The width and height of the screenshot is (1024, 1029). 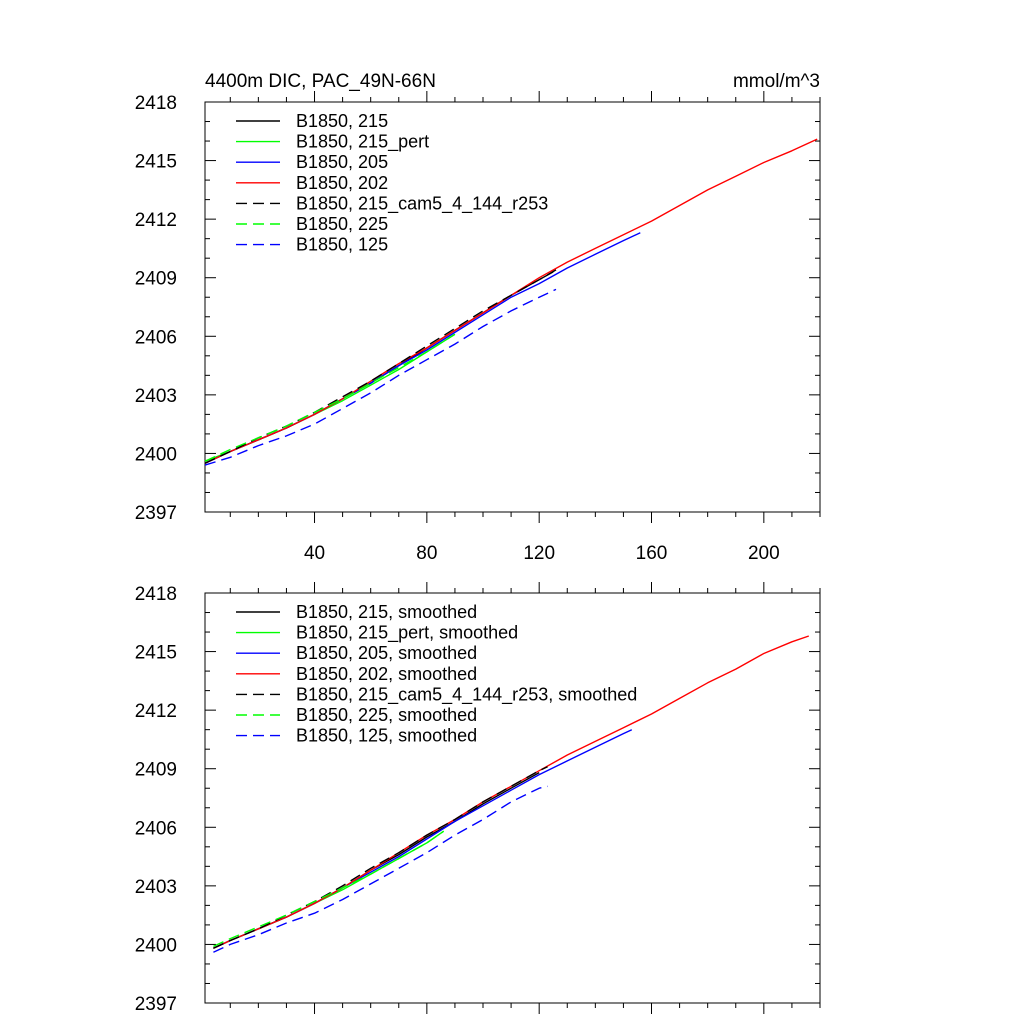 I want to click on legend-label: B1850, 215, smoothed, so click(x=386, y=612).